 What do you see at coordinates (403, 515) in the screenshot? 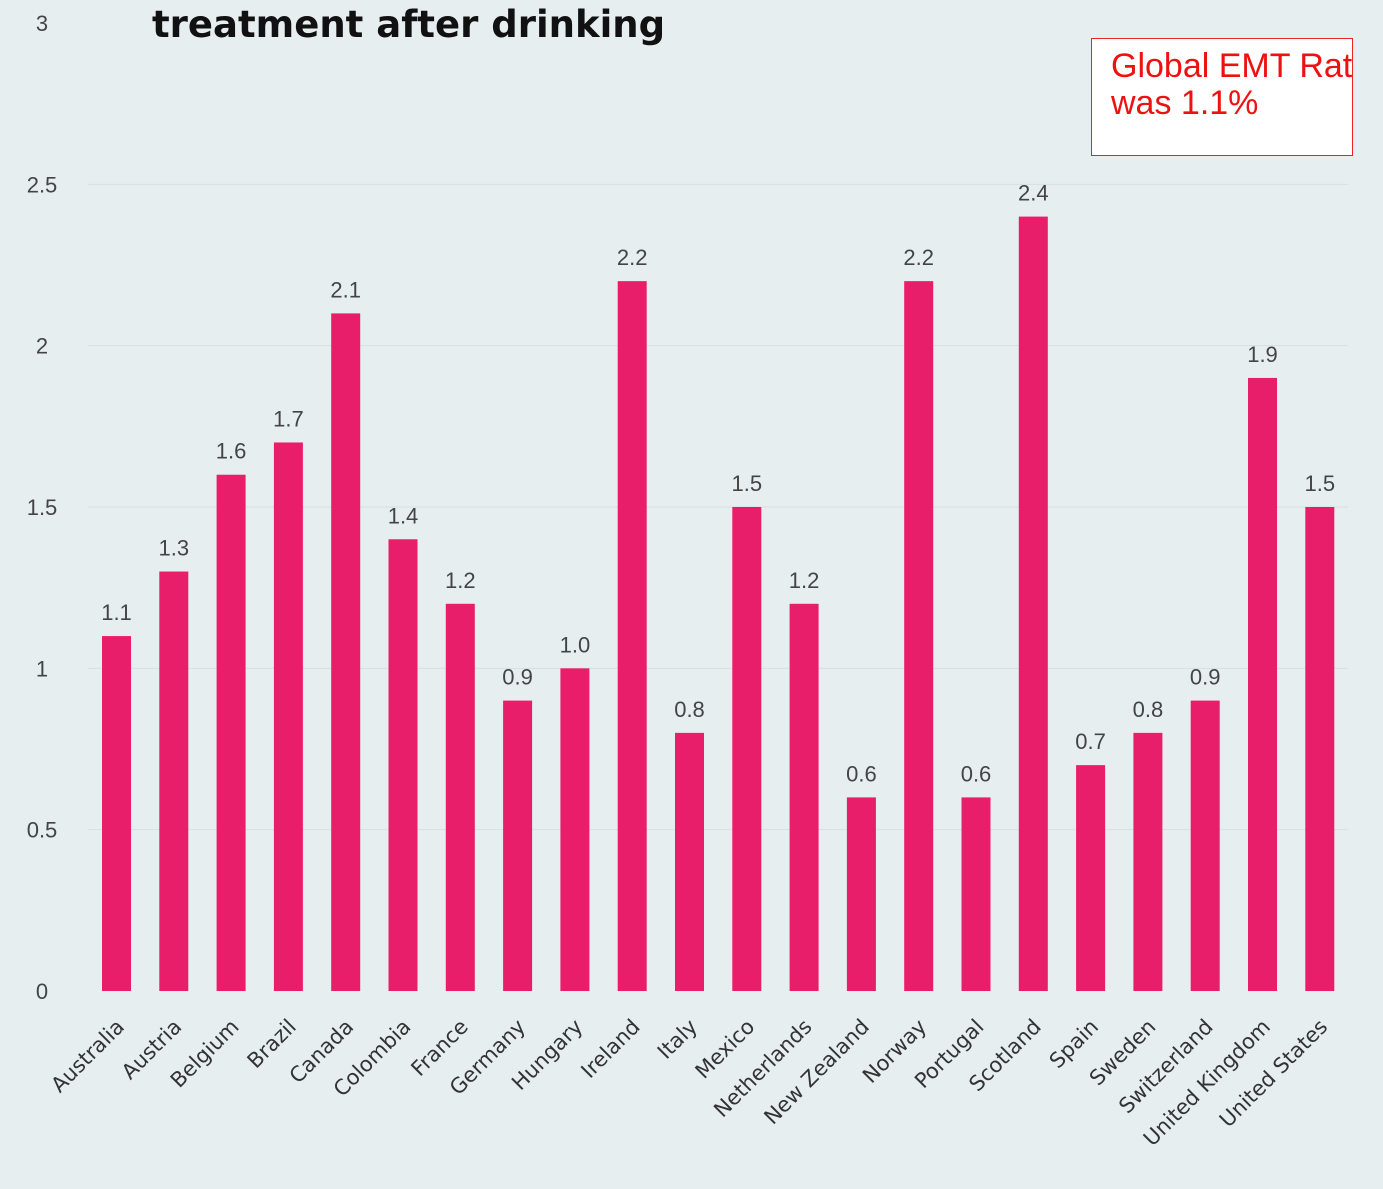
I see `data-label: 1.4` at bounding box center [403, 515].